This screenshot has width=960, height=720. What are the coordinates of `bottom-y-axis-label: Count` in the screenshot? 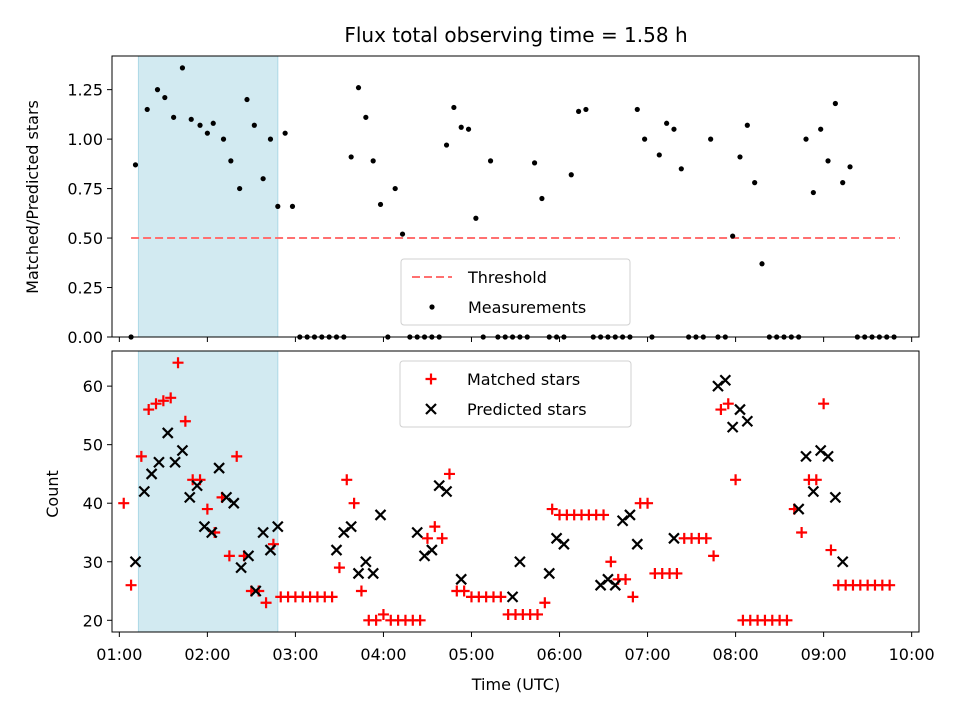 It's located at (52, 494).